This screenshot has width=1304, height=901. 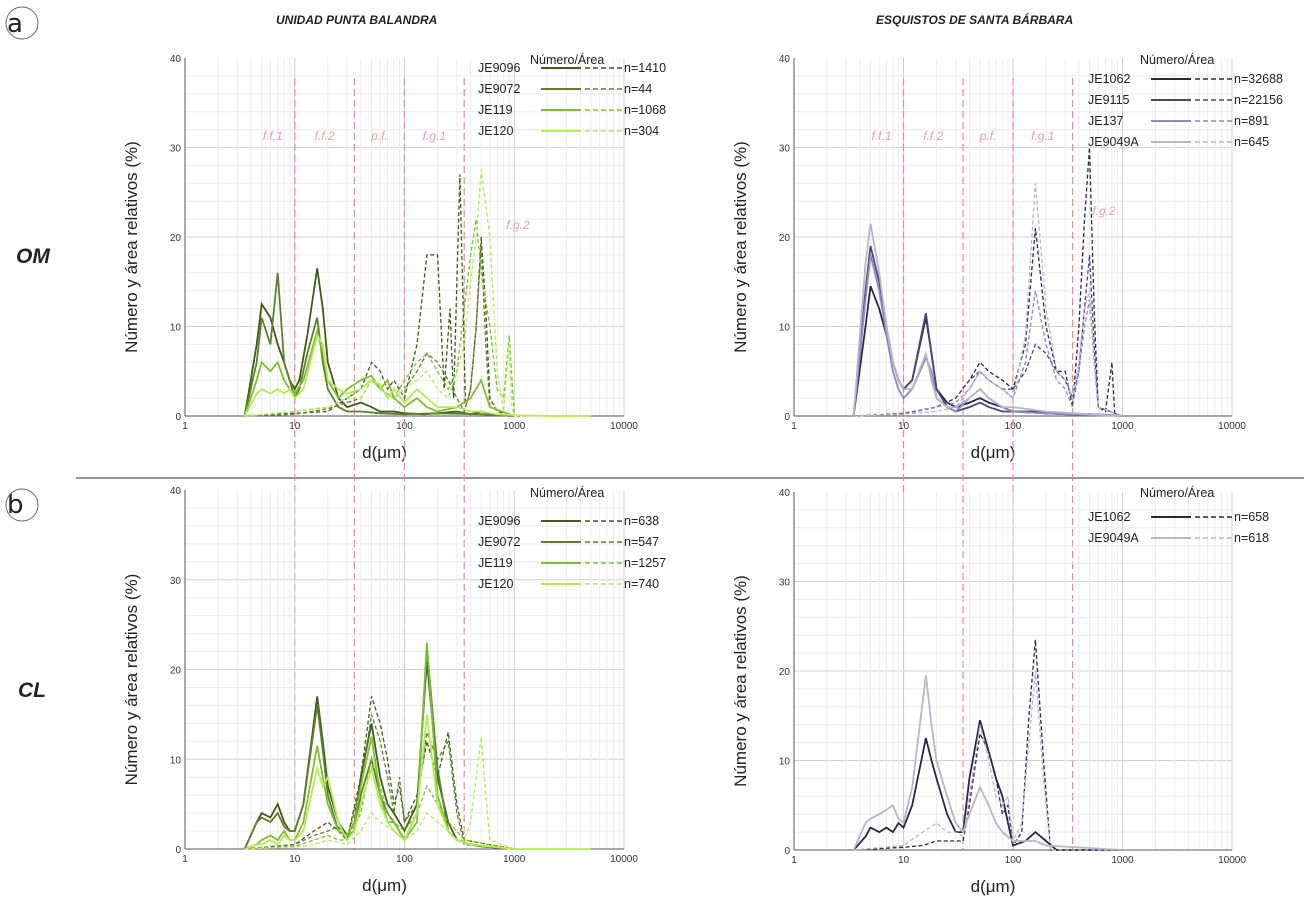 What do you see at coordinates (933, 136) in the screenshot?
I see `zone-label: f.f.2` at bounding box center [933, 136].